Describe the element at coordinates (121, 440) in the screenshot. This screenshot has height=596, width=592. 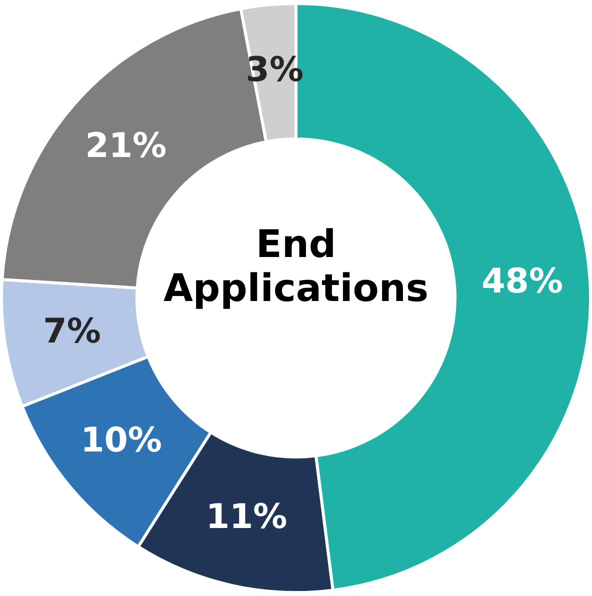
I see `data-label: 10%` at that location.